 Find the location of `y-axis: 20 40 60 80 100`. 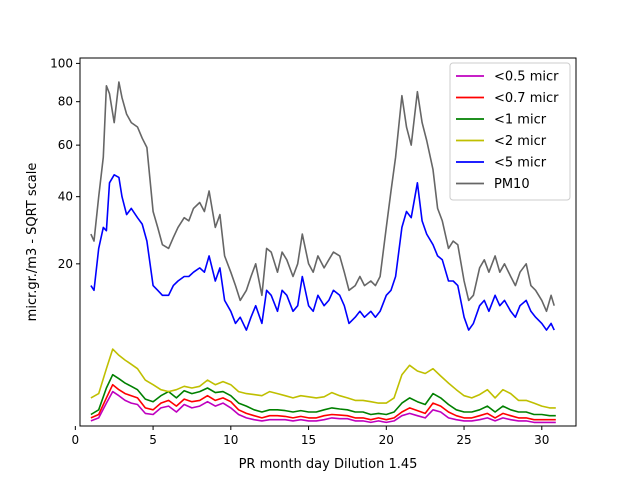

y-axis: 20 40 60 80 100 is located at coordinates (65, 163).